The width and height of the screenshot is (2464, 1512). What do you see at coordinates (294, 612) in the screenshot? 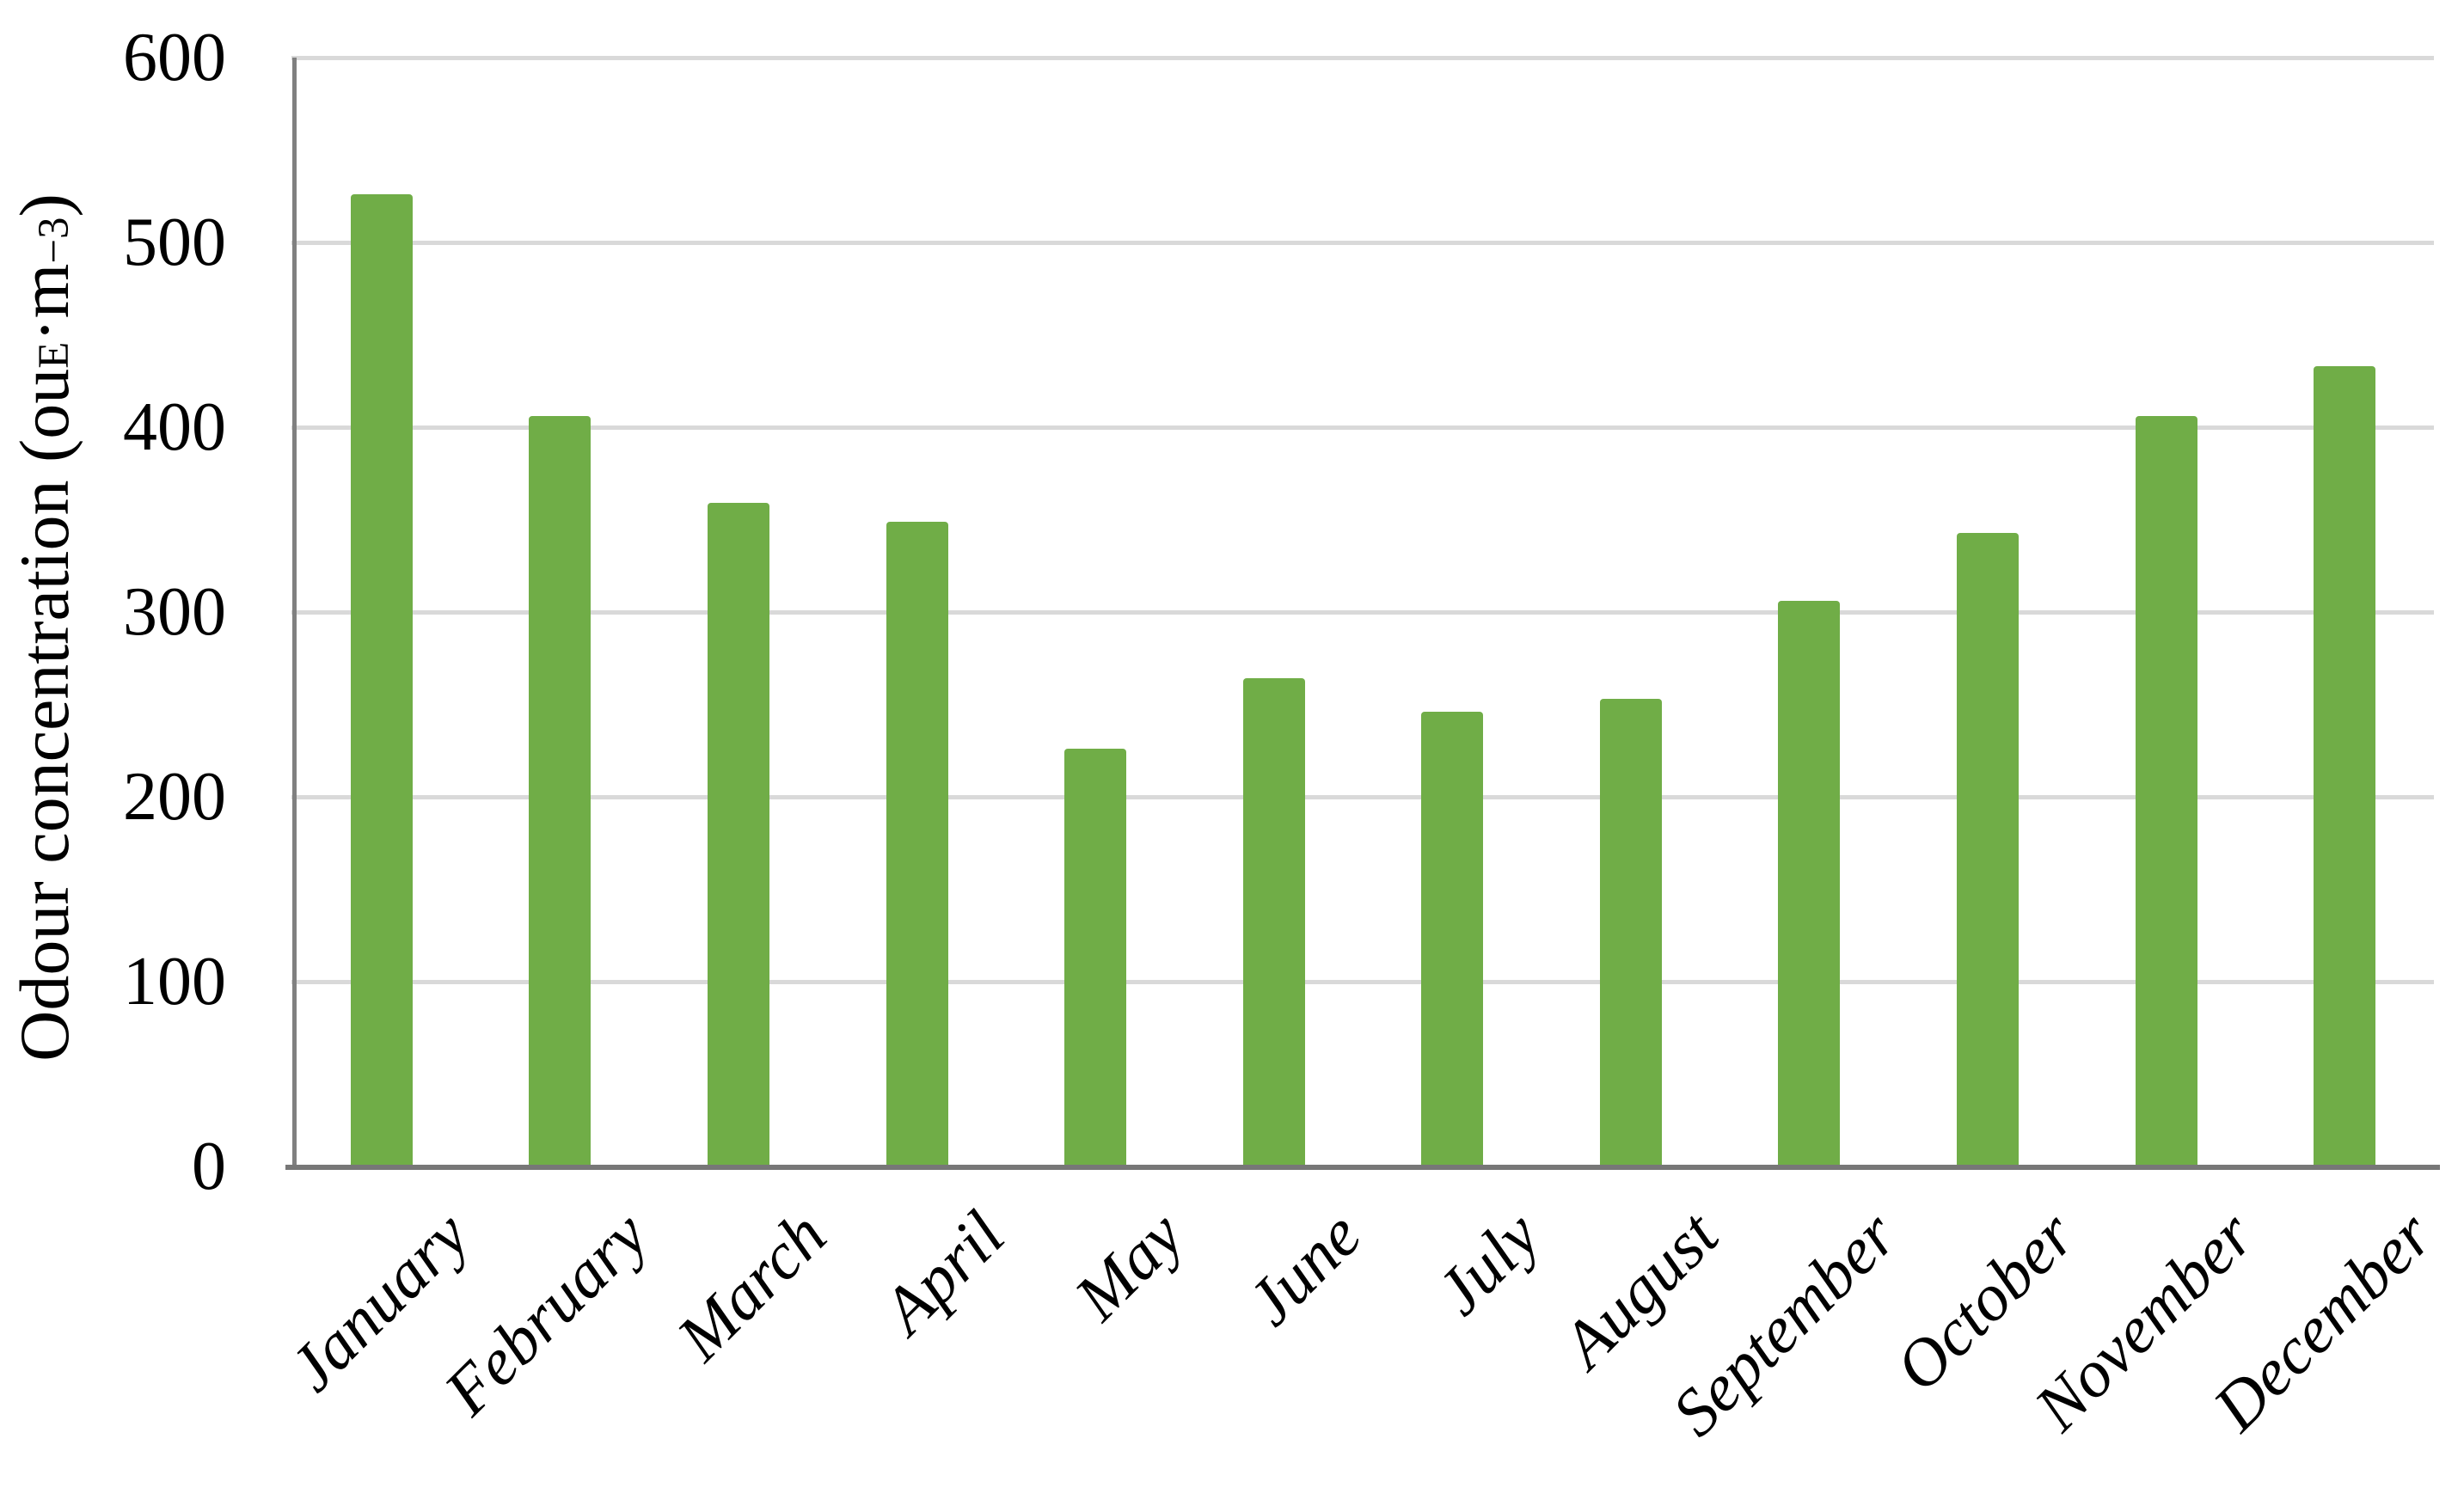
I see `y-axis-line` at bounding box center [294, 612].